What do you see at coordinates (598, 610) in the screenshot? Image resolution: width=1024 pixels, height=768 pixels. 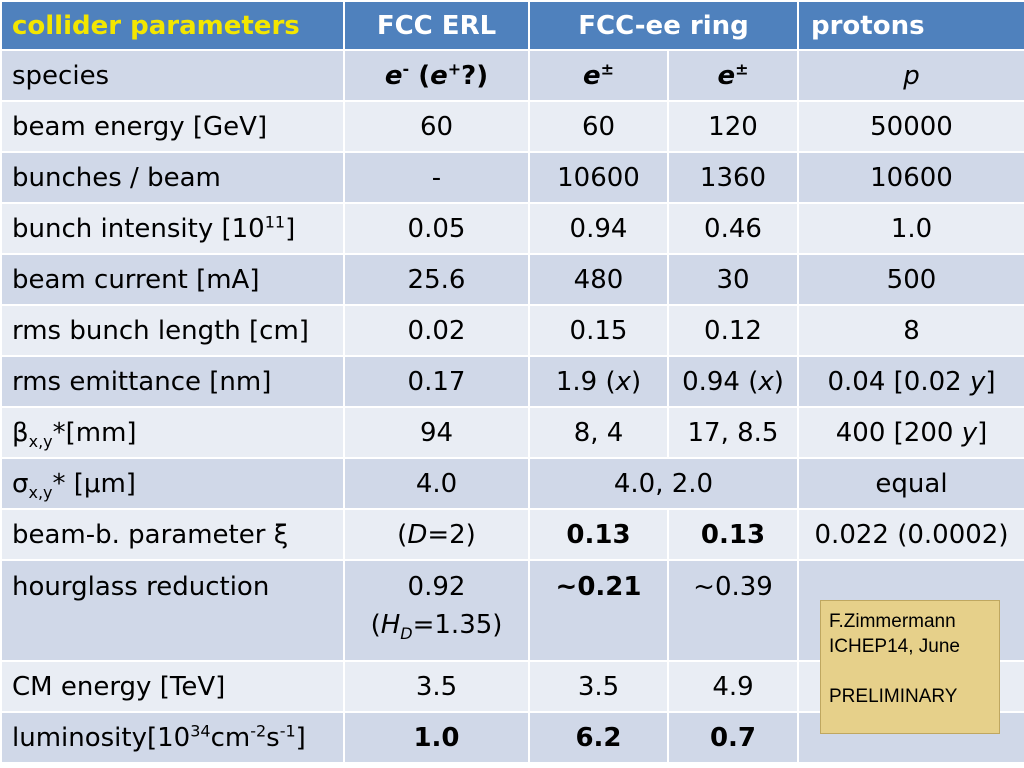 I see `cell-ring60: ~0.21` at bounding box center [598, 610].